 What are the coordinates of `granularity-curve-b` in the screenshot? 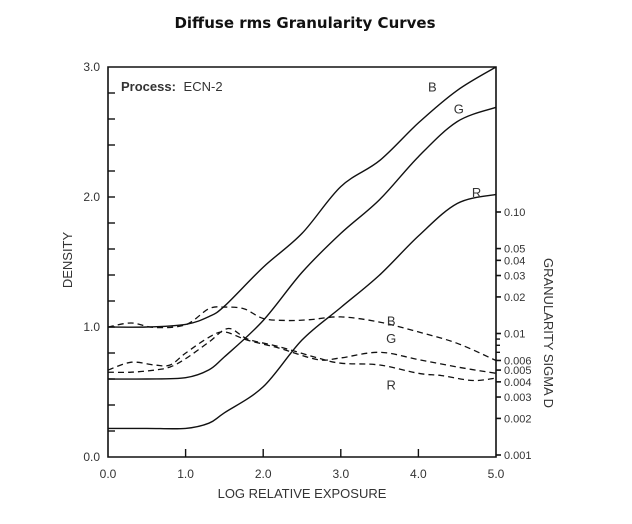 It's located at (302, 334).